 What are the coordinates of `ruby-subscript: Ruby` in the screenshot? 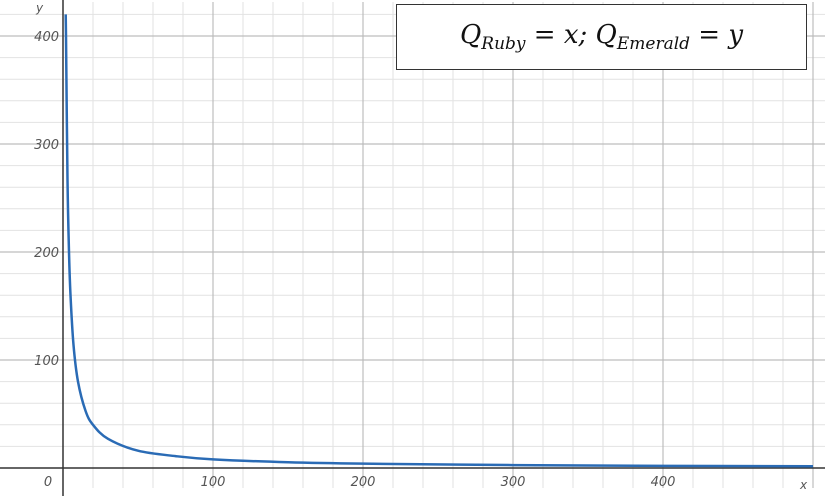 It's located at (503, 44).